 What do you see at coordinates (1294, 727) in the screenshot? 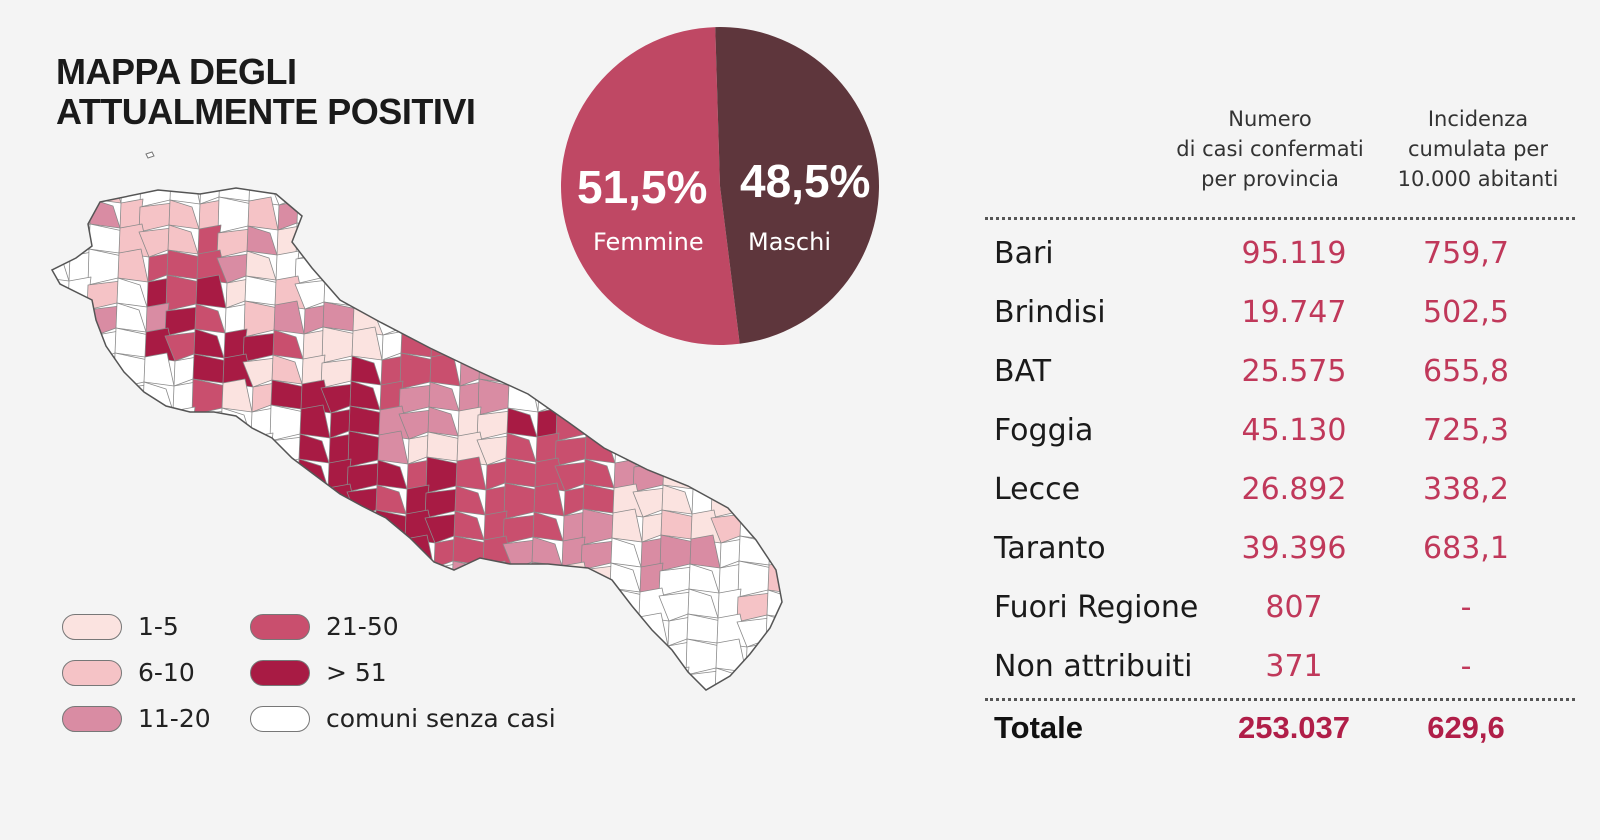
I see `row-cases-totale: 253.037` at bounding box center [1294, 727].